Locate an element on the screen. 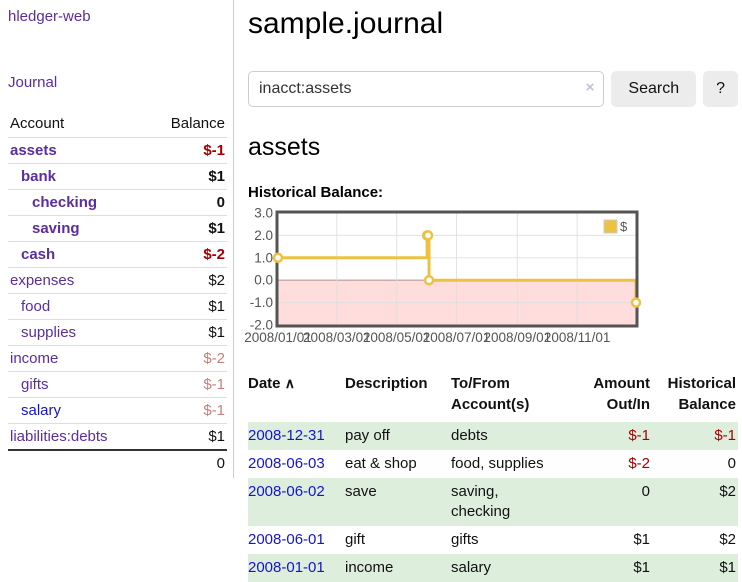 The image size is (742, 582). account-link: bank is located at coordinates (39, 176).